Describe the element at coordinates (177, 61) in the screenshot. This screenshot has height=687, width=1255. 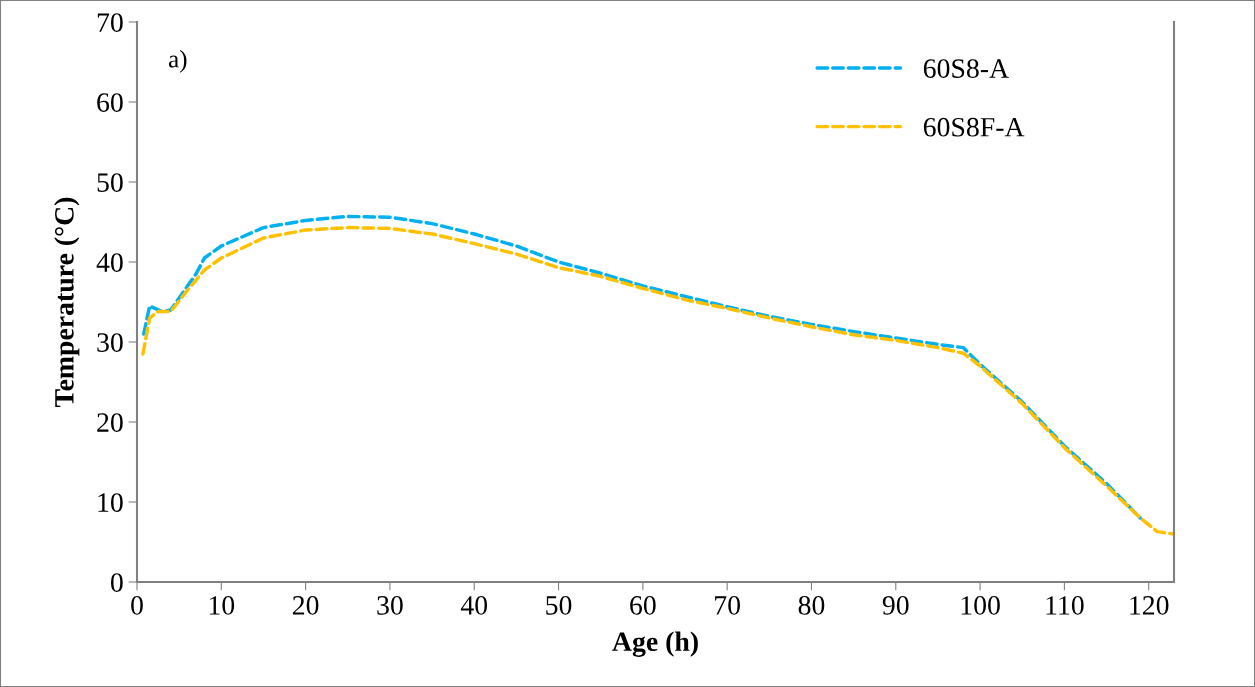
I see `annotation: a)` at that location.